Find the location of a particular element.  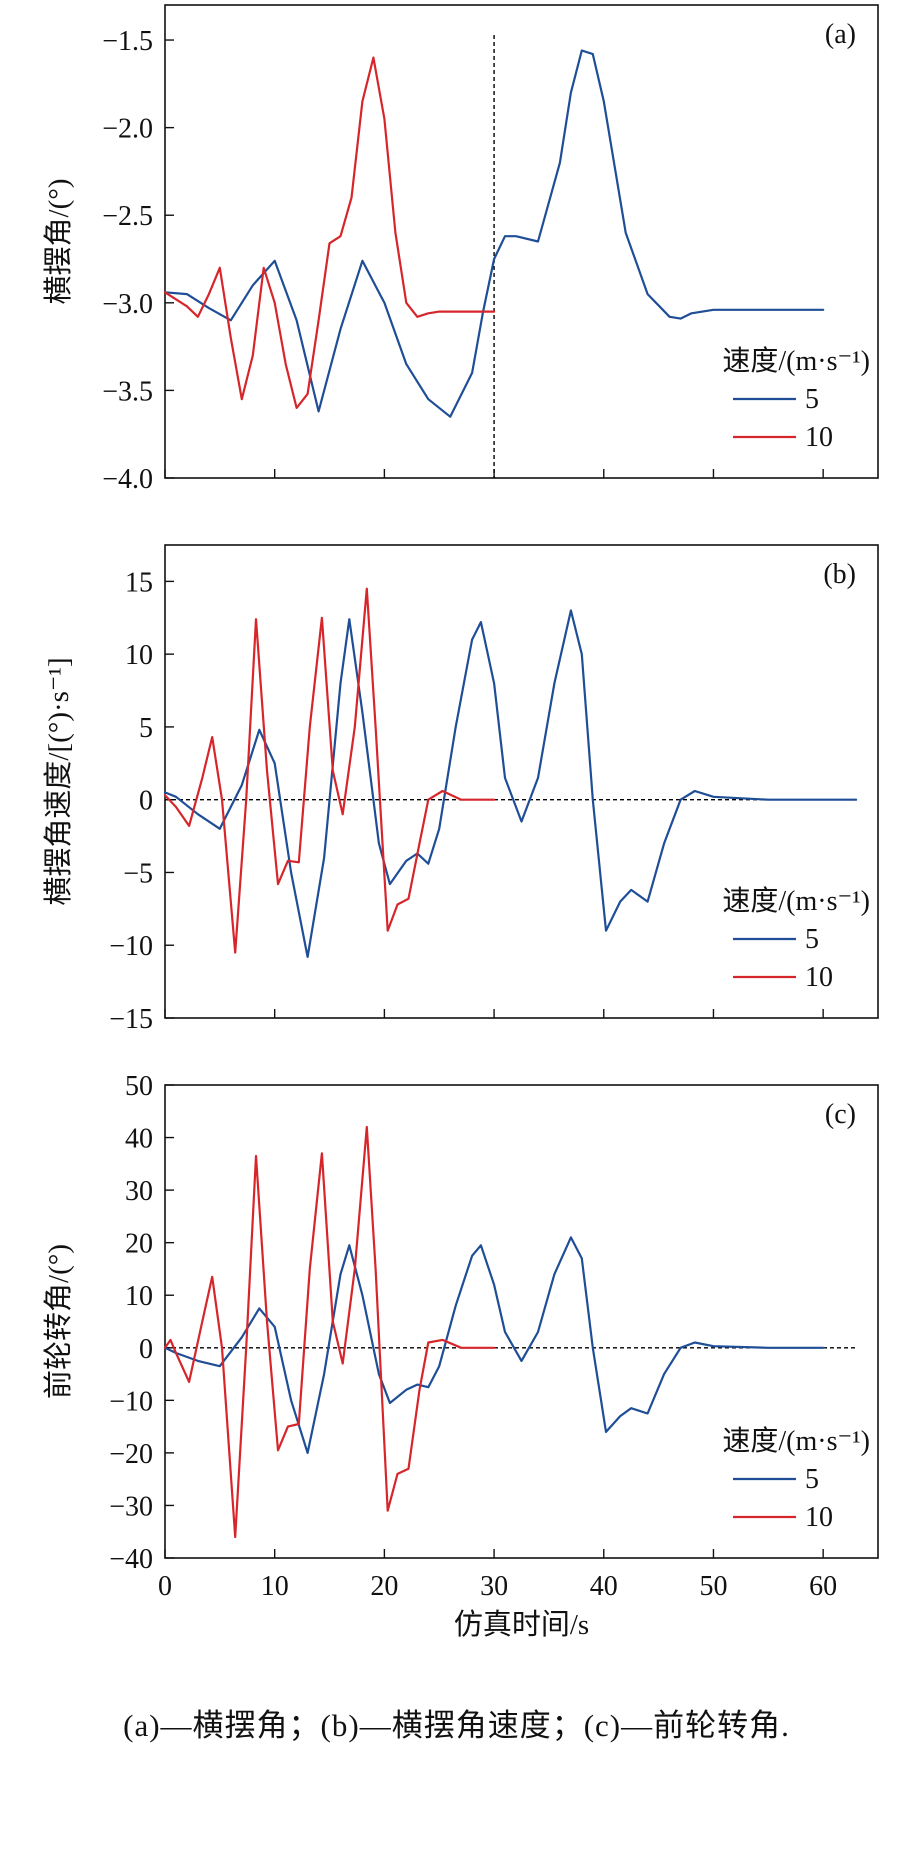

y-tick-label: −15 is located at coordinates (131, 1019).